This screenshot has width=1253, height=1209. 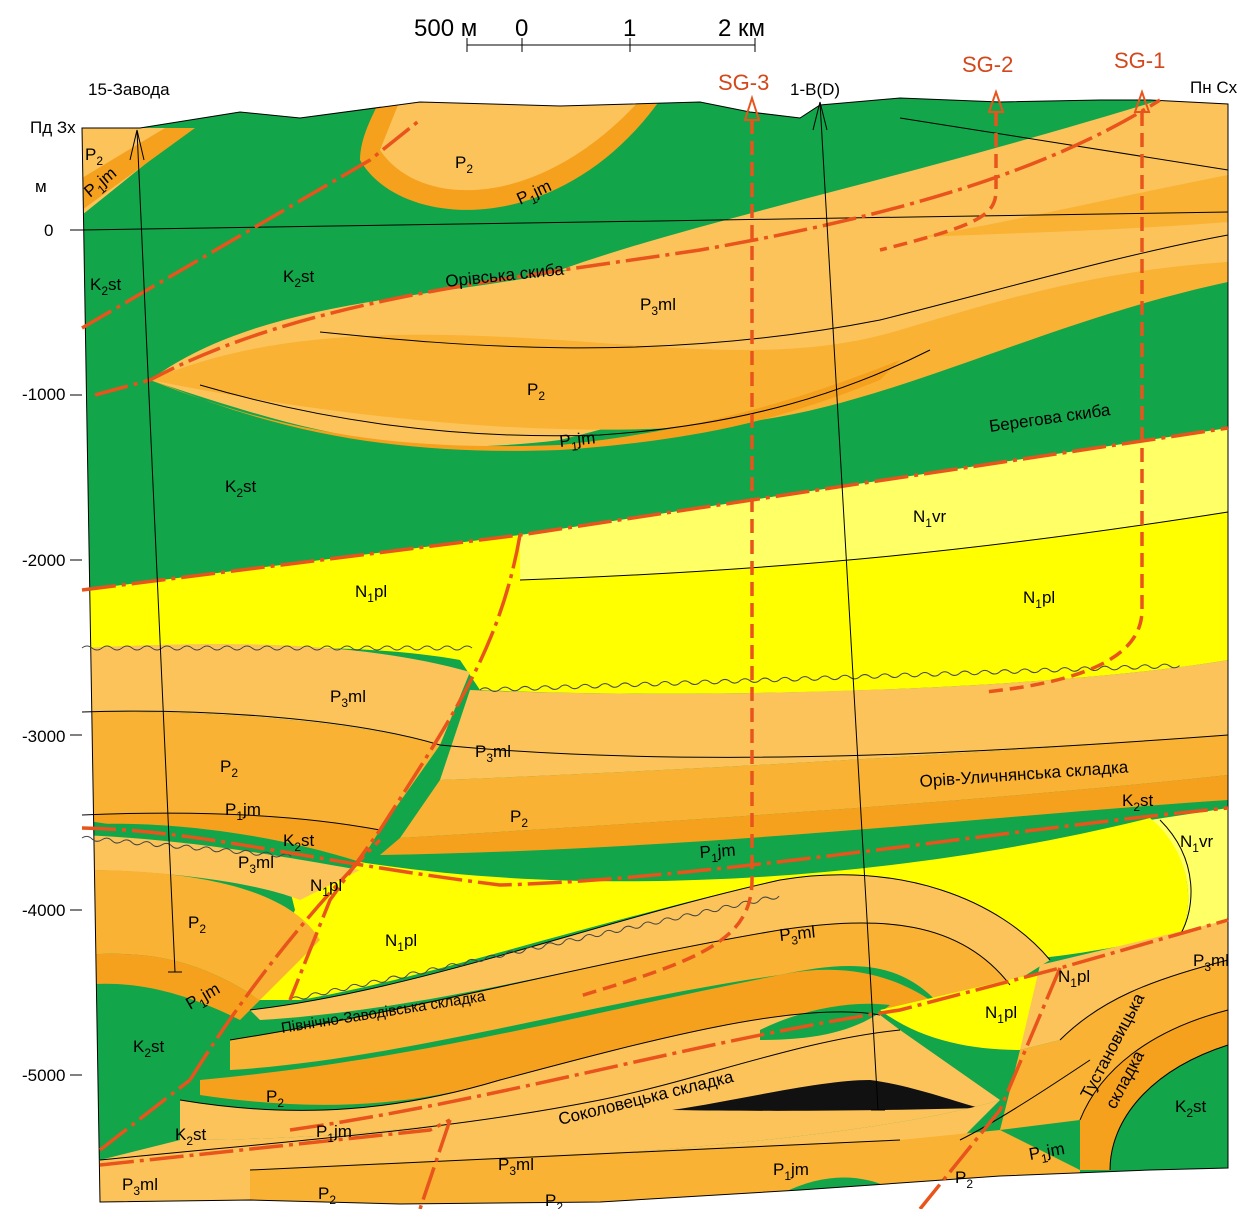 I want to click on axis-tick-4000: -4000, so click(x=43, y=910).